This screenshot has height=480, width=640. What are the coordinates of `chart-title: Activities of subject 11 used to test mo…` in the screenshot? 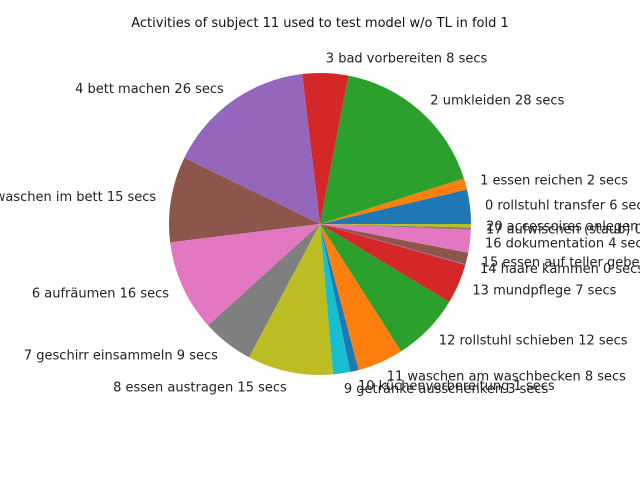 It's located at (320, 23).